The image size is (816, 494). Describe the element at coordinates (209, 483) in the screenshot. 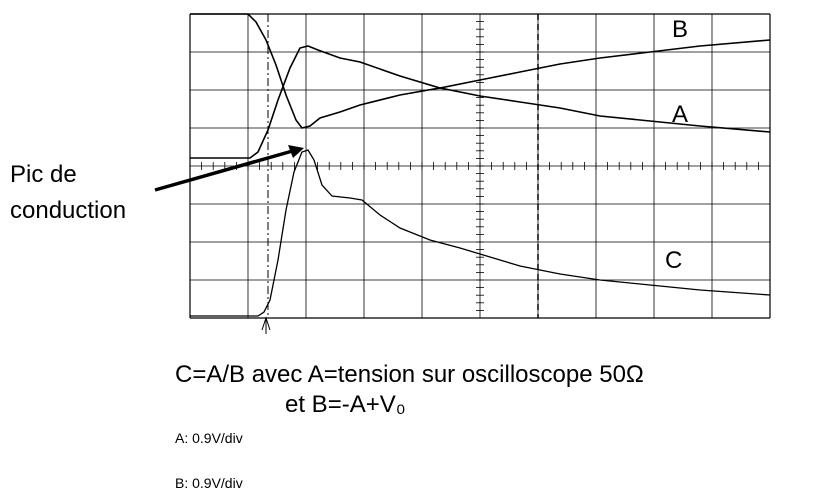

I see `scale-text: B: 0.9V/div` at that location.